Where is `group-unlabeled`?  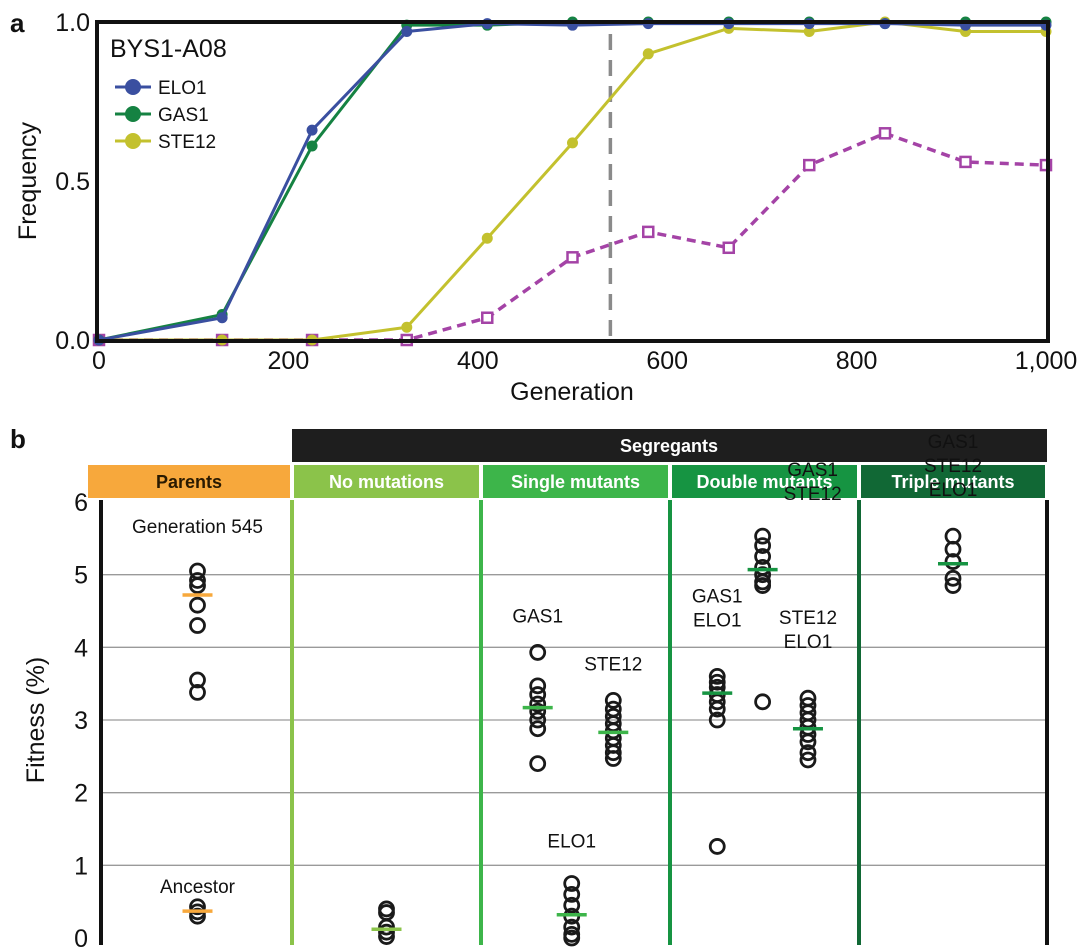 group-unlabeled is located at coordinates (763, 702).